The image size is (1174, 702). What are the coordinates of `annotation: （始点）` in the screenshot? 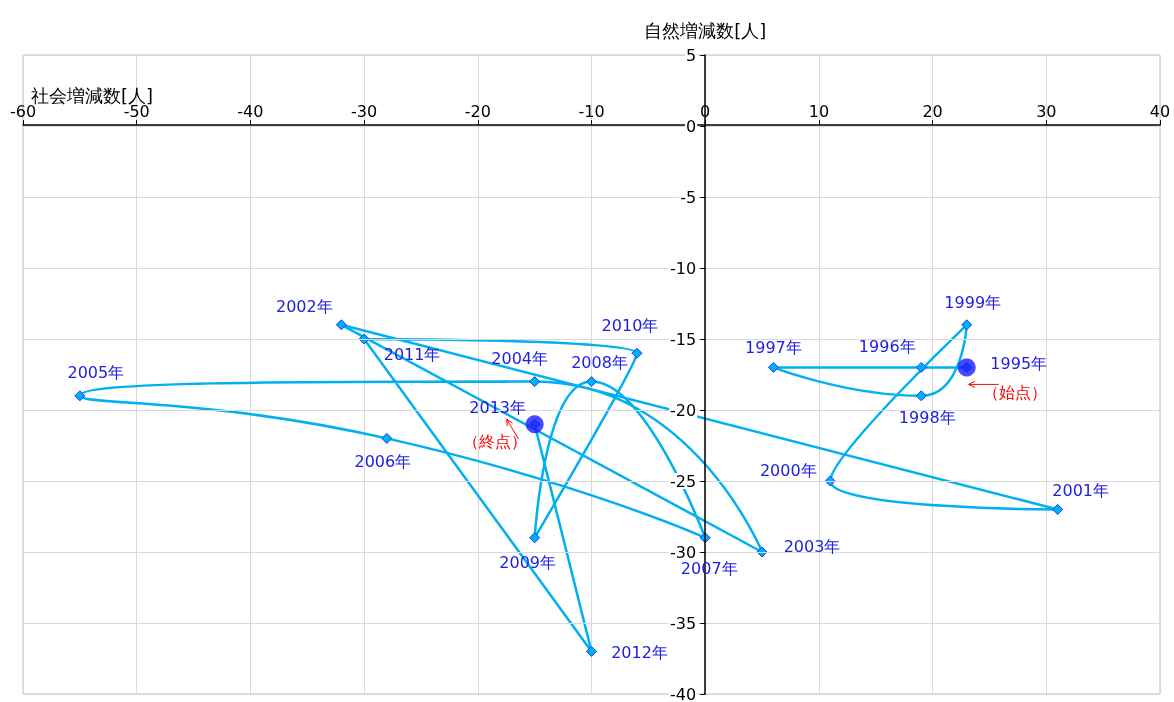 It's located at (1014, 392).